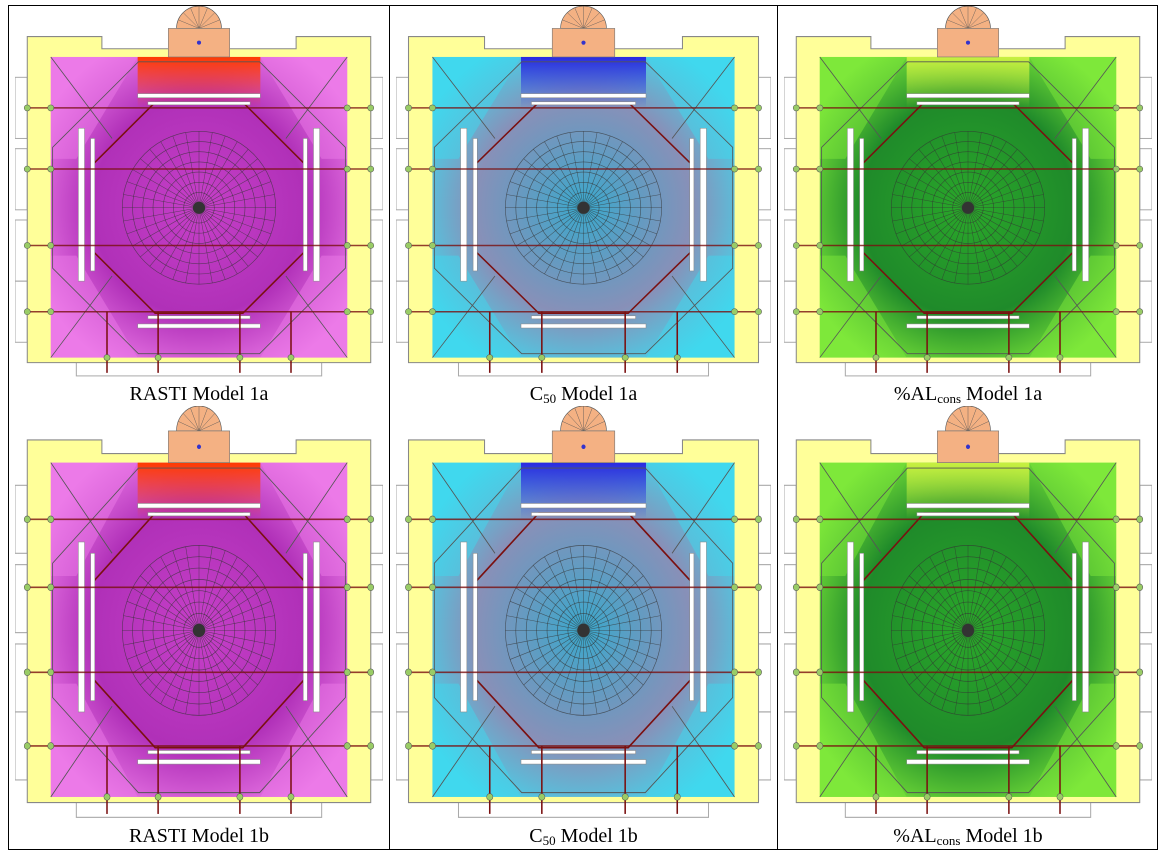 The image size is (1168, 854). What do you see at coordinates (1001, 836) in the screenshot?
I see `caption-text: Model 1b` at bounding box center [1001, 836].